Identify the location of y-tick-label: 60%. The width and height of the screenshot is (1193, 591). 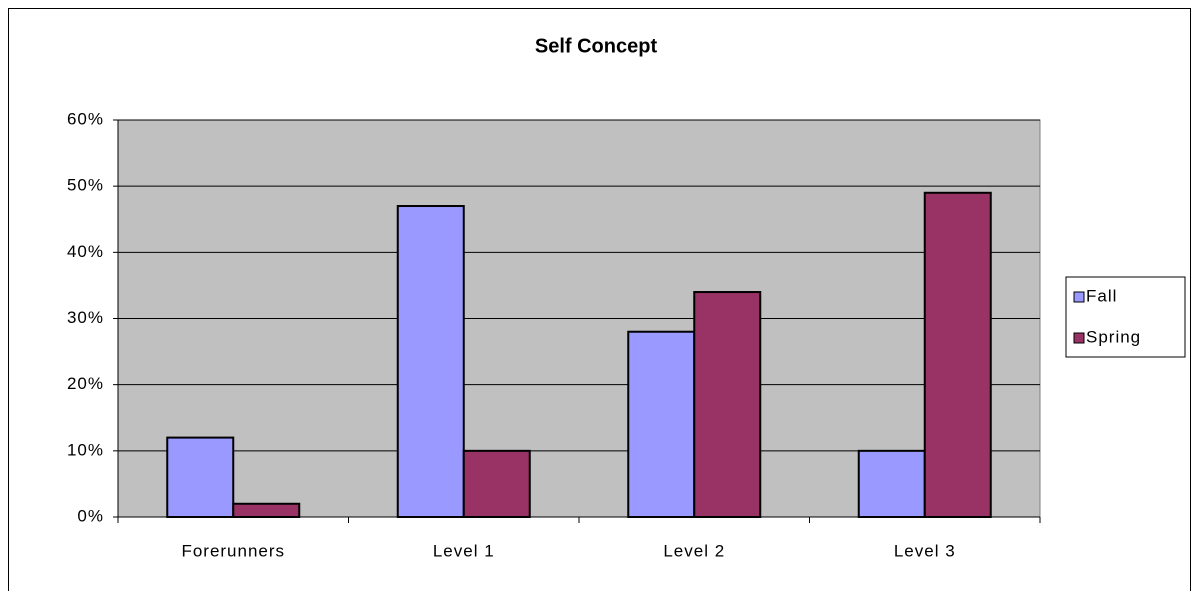
(85, 118).